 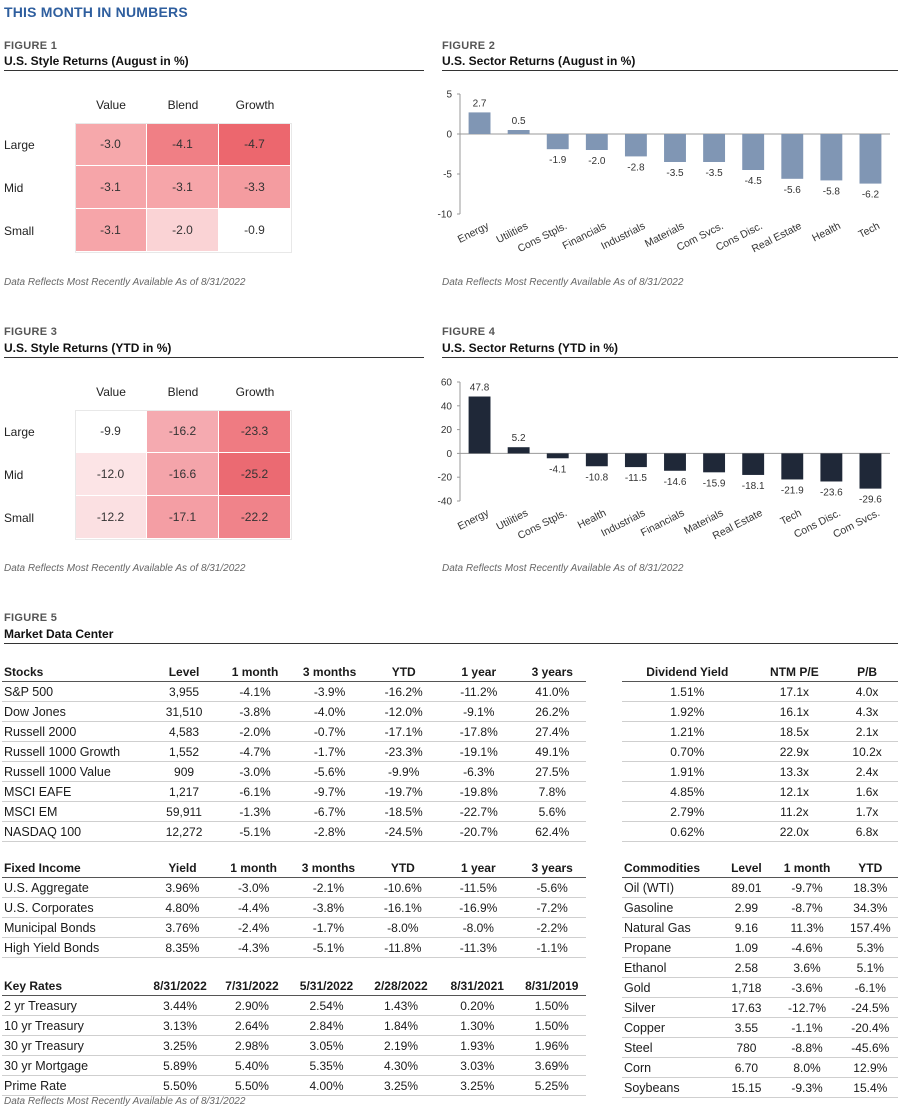 I want to click on category-label: Energy, so click(x=474, y=520).